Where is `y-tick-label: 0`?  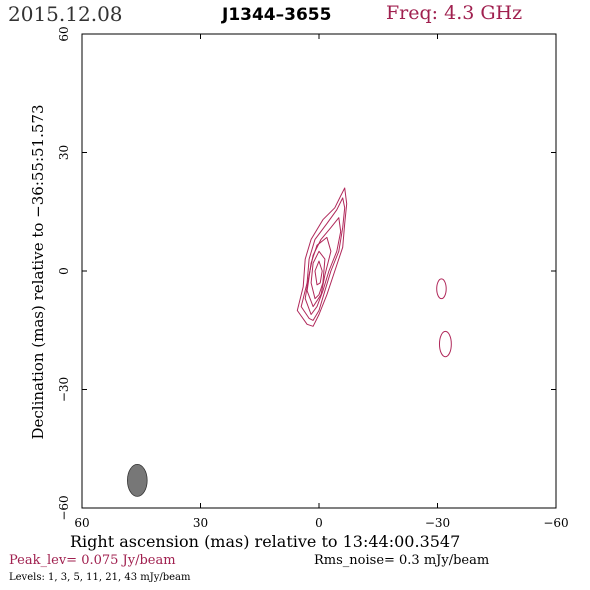
y-tick-label: 0 is located at coordinates (64, 271).